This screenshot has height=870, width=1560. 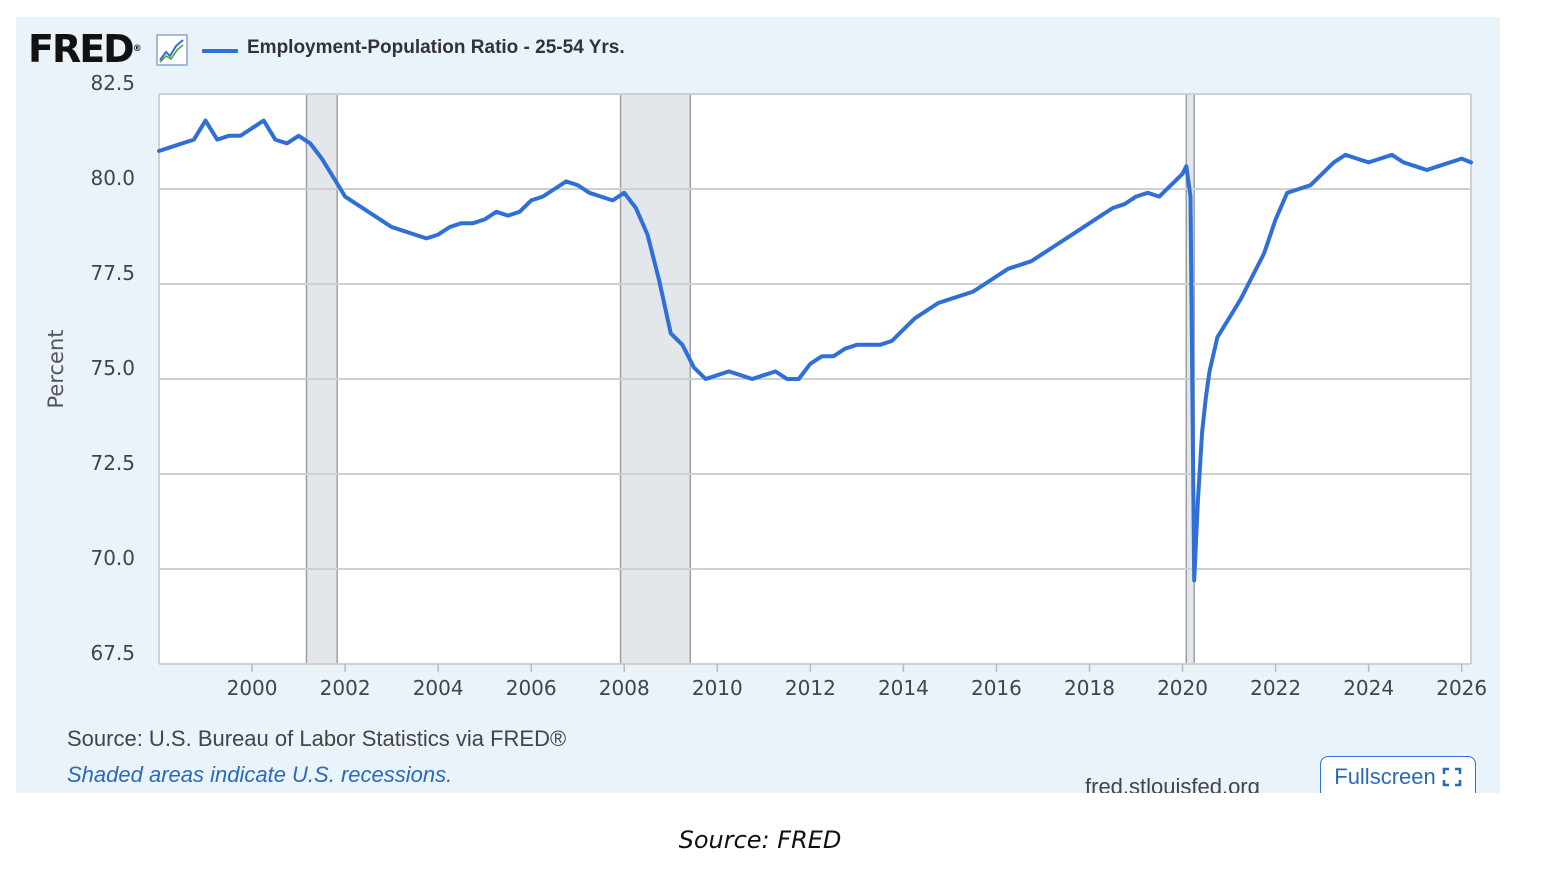 I want to click on y-tick-labels: 67.5 70.0 72.5 75.0 77.5 80.0 82.5, so click(x=112, y=368).